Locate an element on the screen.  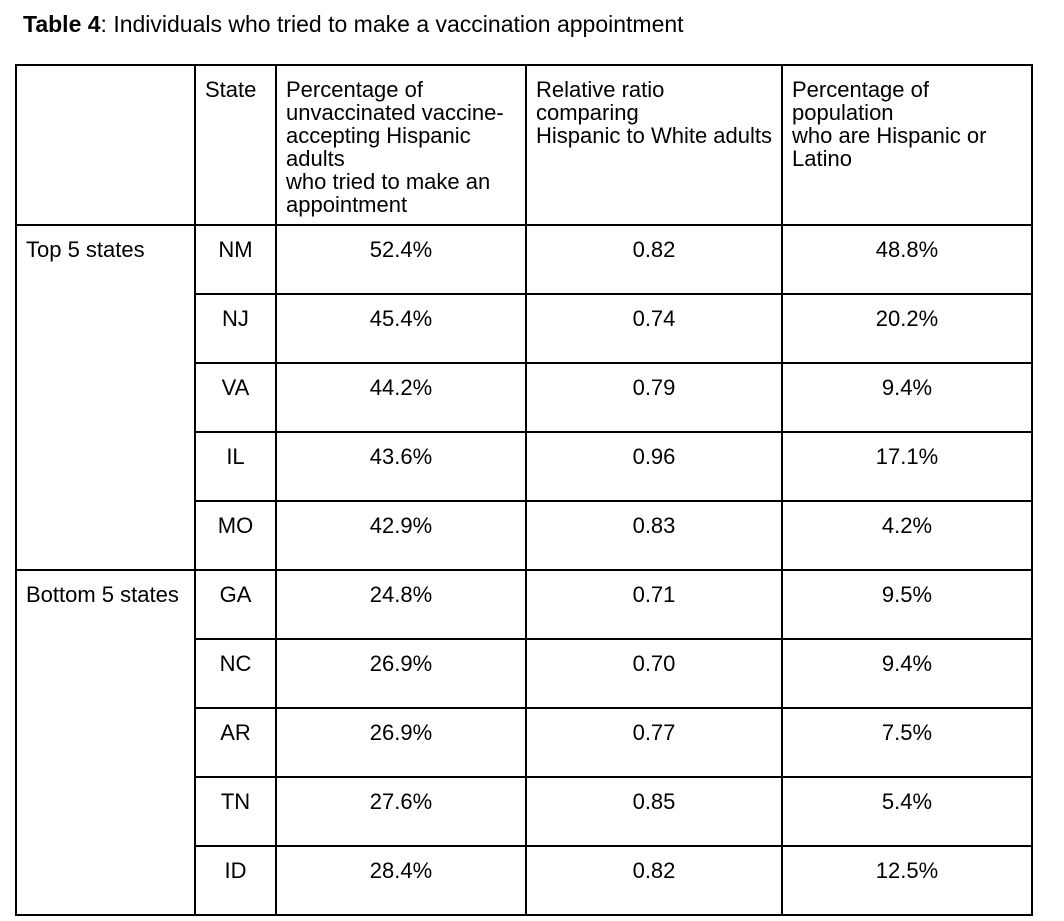
cell-ratio: 0.83 is located at coordinates (654, 535).